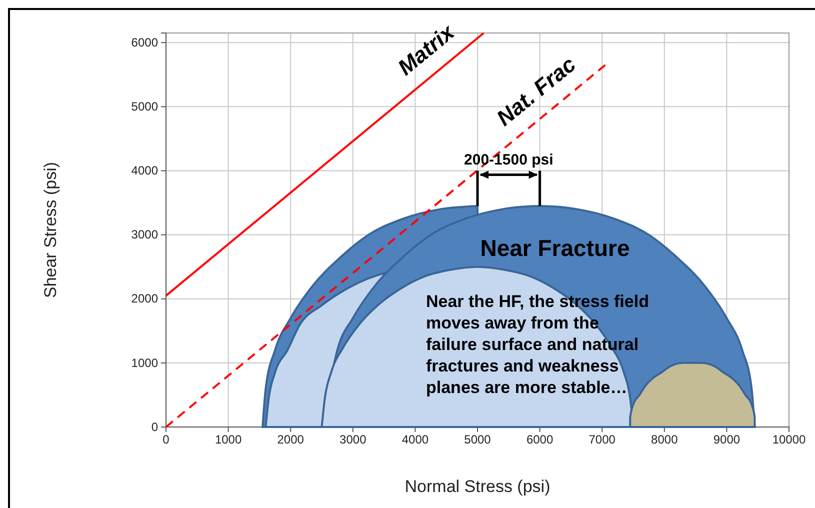  I want to click on y-tick-label: 5000, so click(144, 107).